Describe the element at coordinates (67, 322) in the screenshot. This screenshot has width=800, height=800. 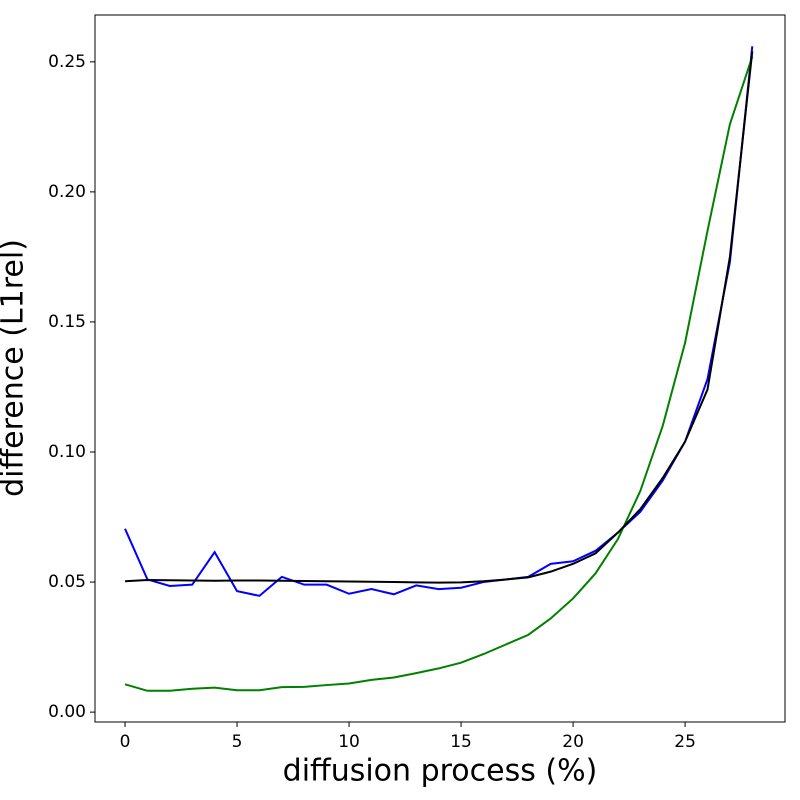
I see `y-tick-label: 0.15` at that location.